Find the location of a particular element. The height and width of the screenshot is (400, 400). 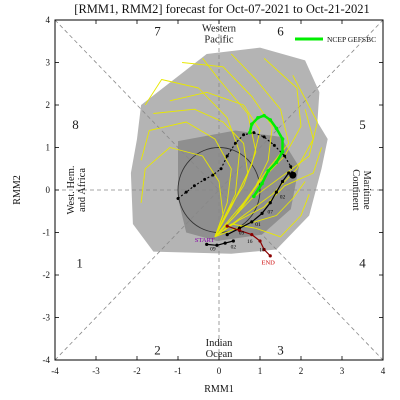

x-tick-label: 1 is located at coordinates (260, 371).